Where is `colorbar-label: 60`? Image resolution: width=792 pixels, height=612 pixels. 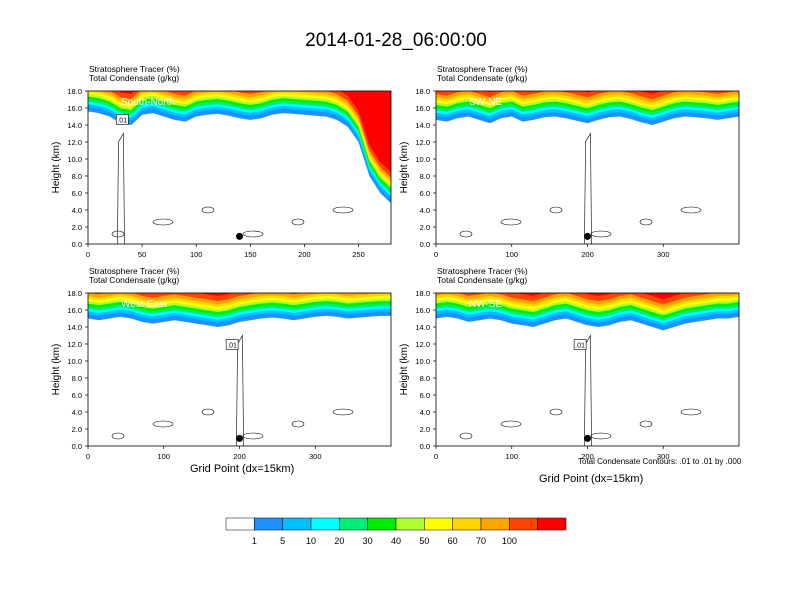
colorbar-label: 60 is located at coordinates (453, 541).